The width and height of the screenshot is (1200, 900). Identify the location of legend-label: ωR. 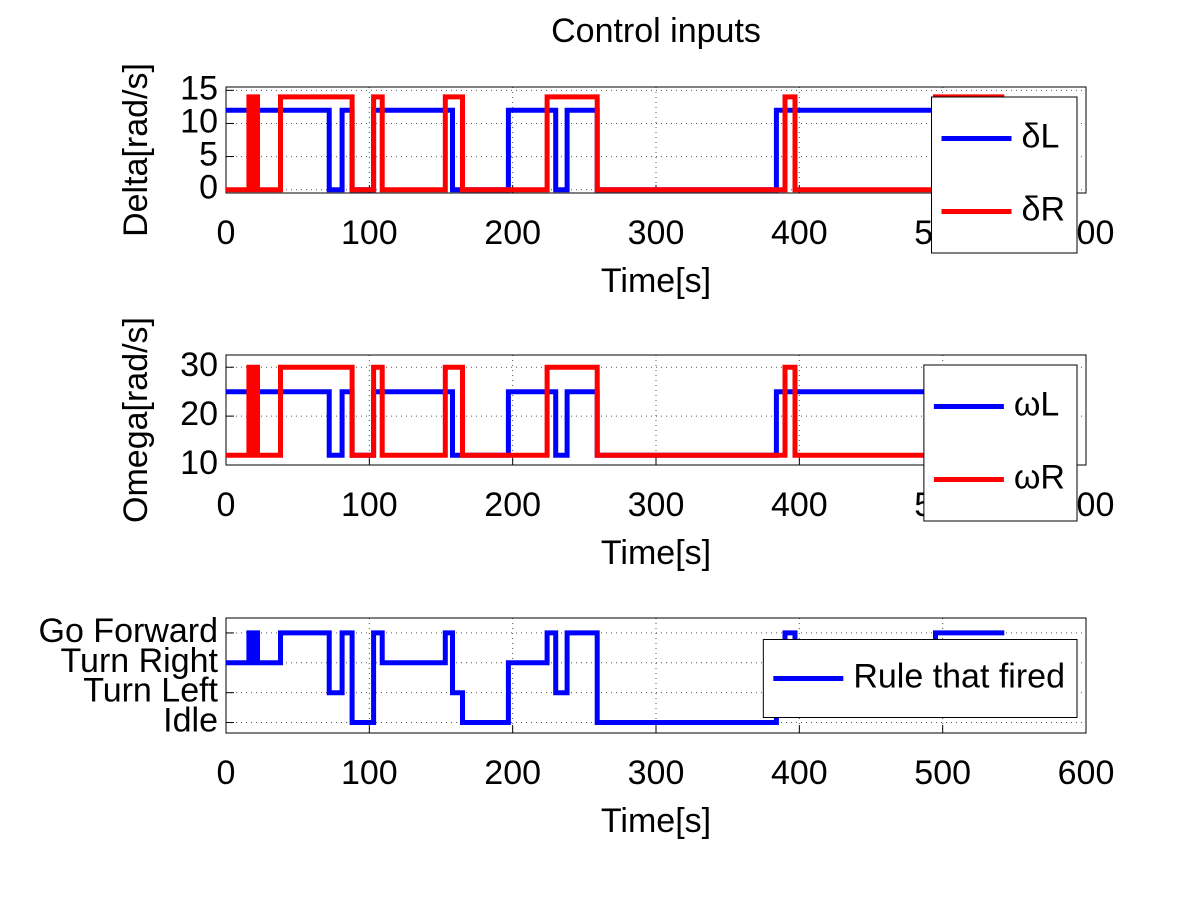
(1039, 477).